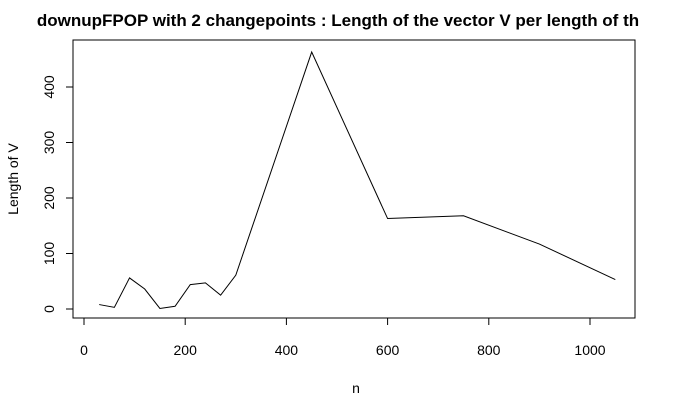 The image size is (676, 417). What do you see at coordinates (49, 198) in the screenshot?
I see `y-tick-label-200: 200` at bounding box center [49, 198].